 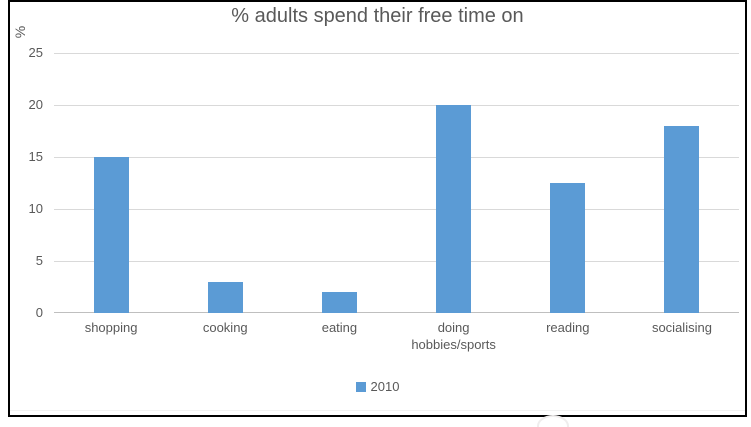 What do you see at coordinates (568, 327) in the screenshot?
I see `category-label-4: reading` at bounding box center [568, 327].